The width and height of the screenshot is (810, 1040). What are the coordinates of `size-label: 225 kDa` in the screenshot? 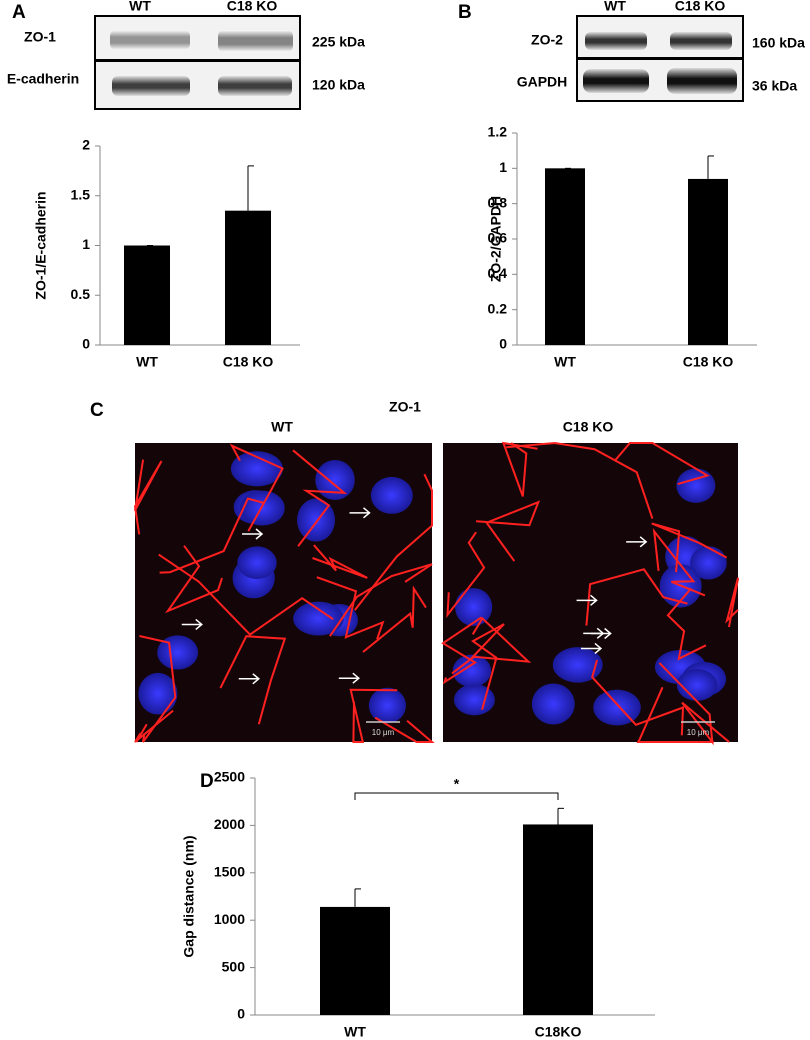 It's located at (338, 42).